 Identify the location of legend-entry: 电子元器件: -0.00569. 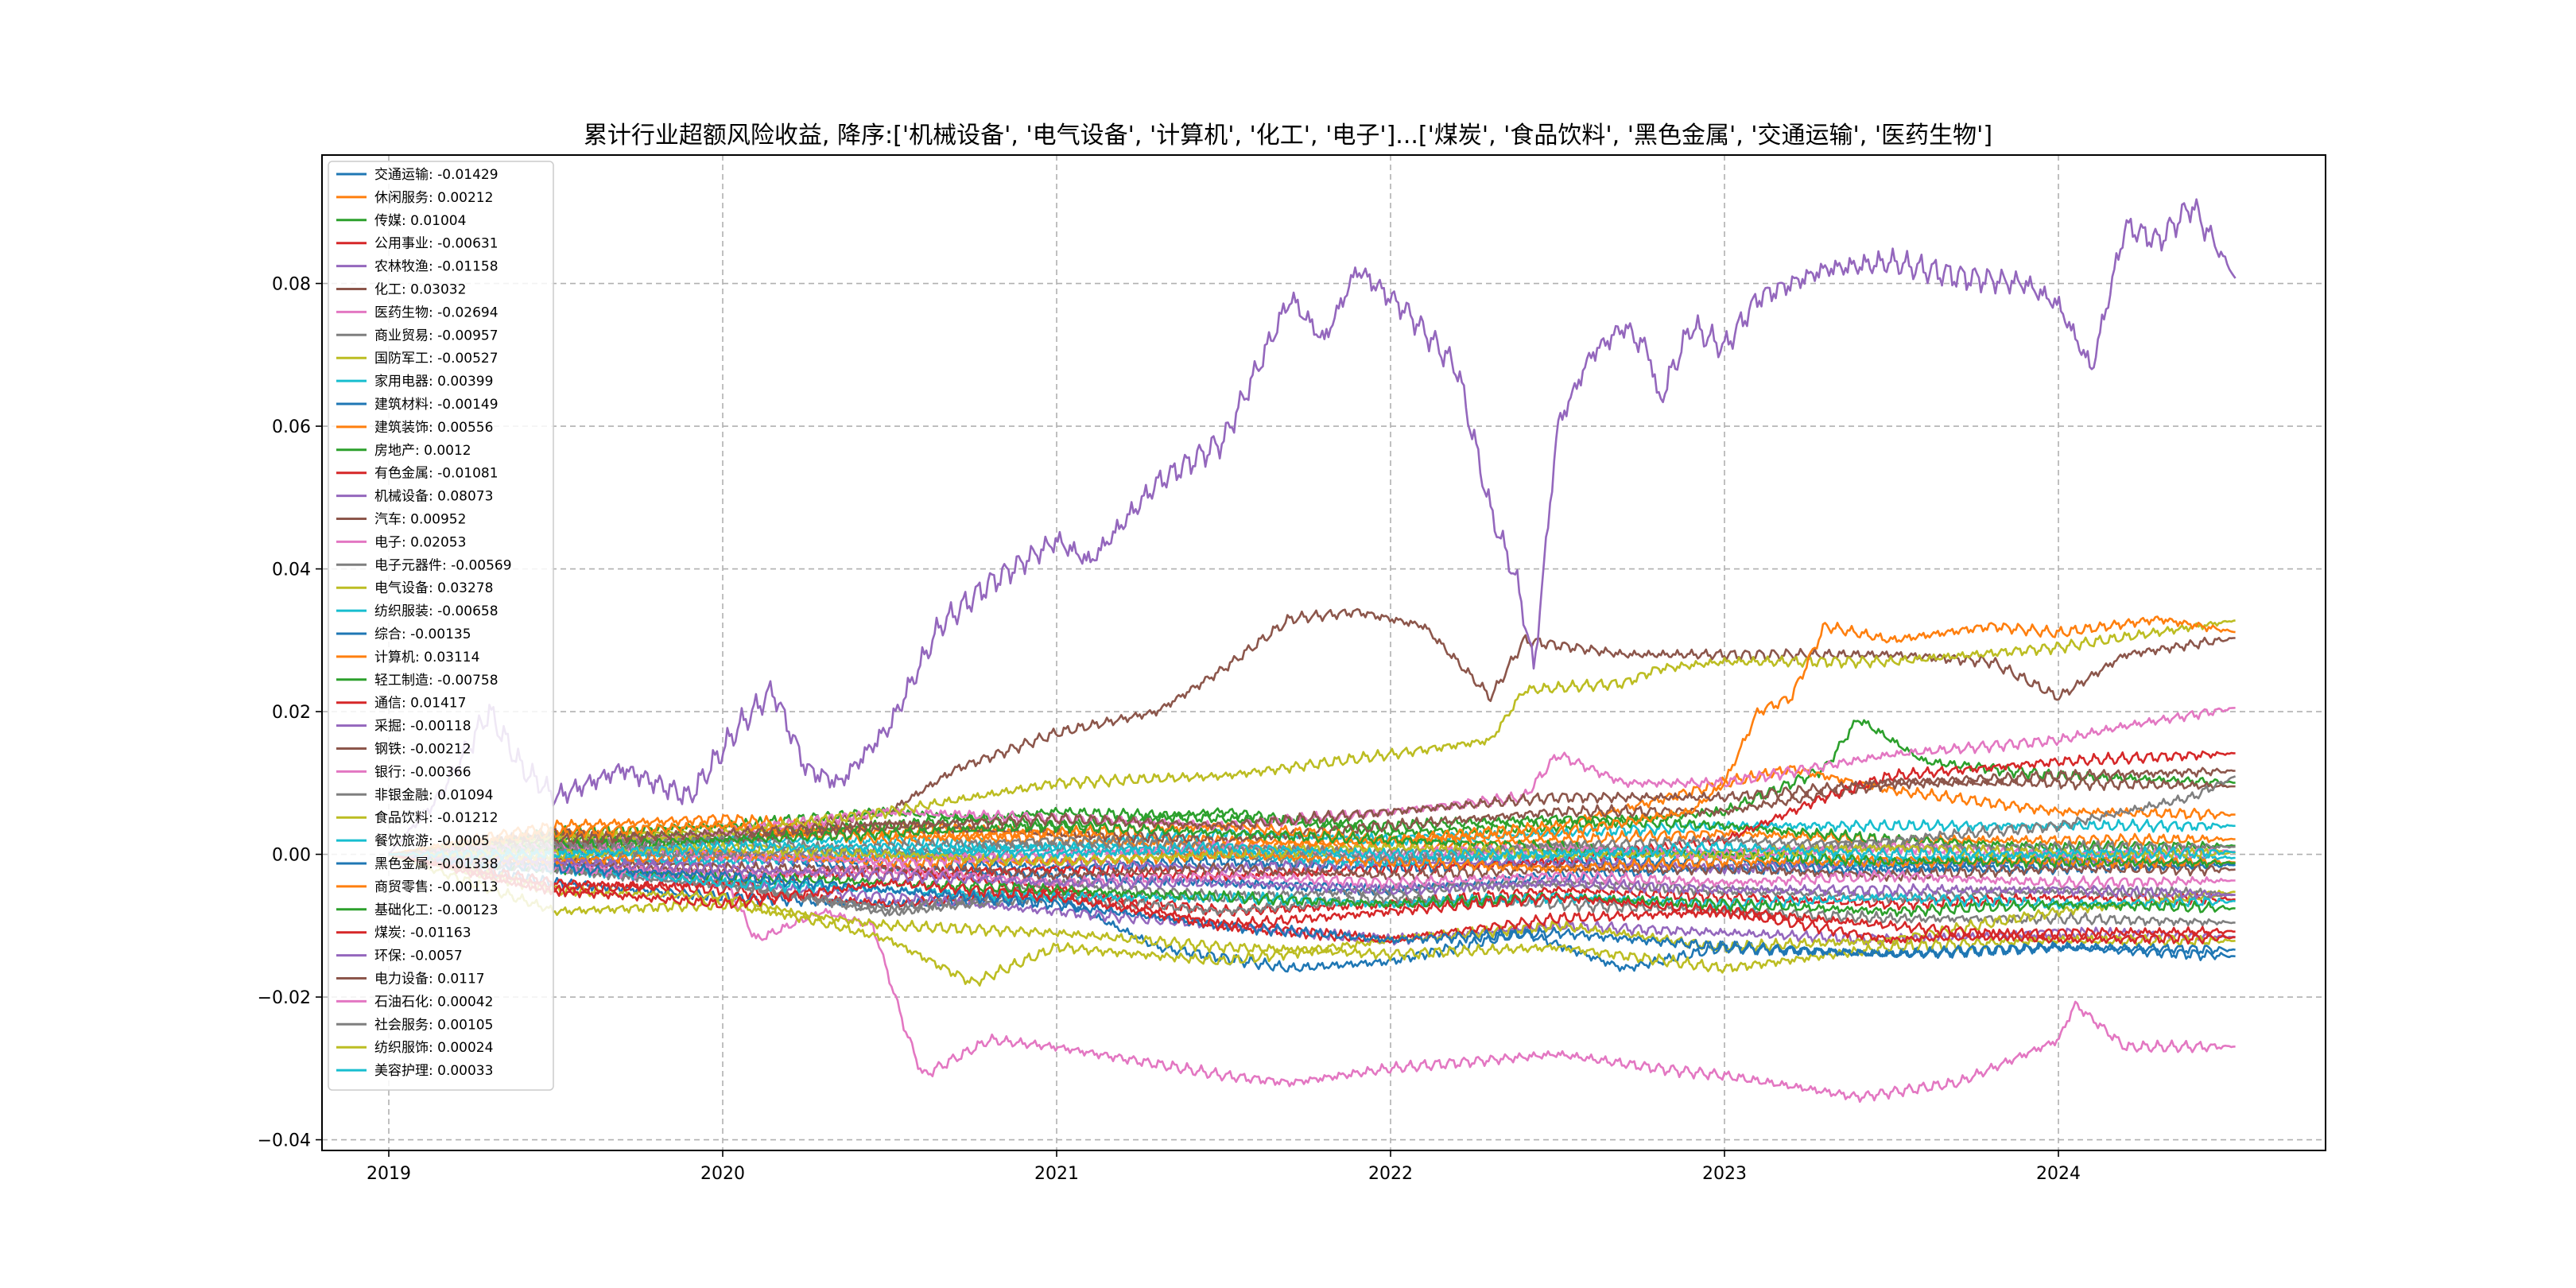
(443, 565).